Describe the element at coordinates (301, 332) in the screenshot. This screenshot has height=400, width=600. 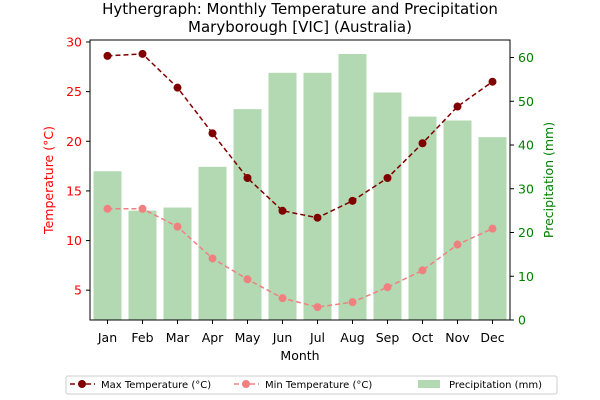
I see `x-axis: Jan Feb Mar Apr May Jun Jul Aug Sep Oct Nov Dec` at that location.